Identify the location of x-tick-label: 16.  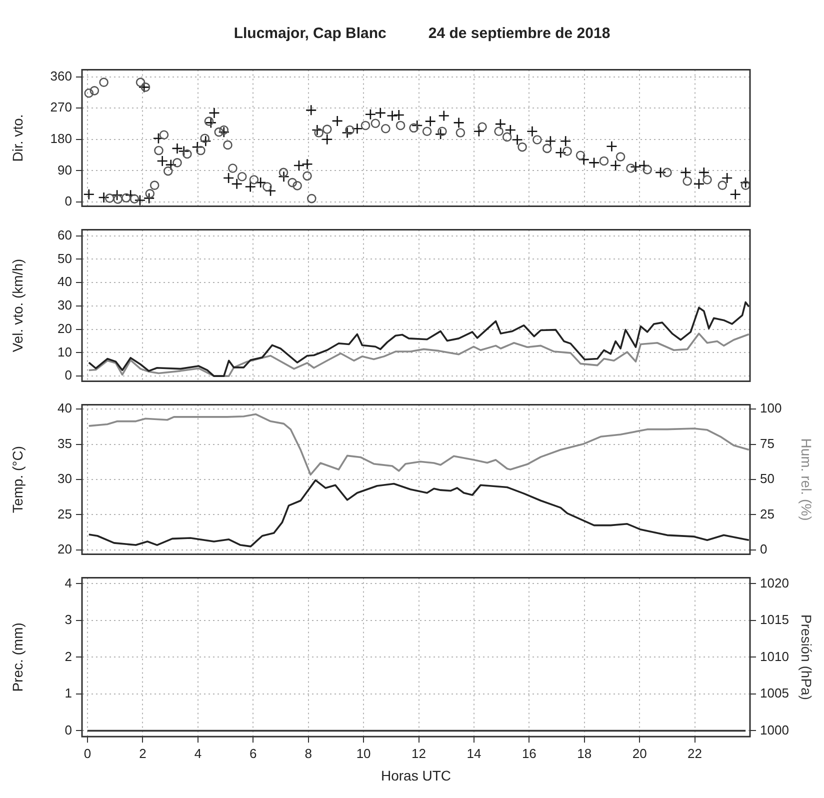
(529, 753).